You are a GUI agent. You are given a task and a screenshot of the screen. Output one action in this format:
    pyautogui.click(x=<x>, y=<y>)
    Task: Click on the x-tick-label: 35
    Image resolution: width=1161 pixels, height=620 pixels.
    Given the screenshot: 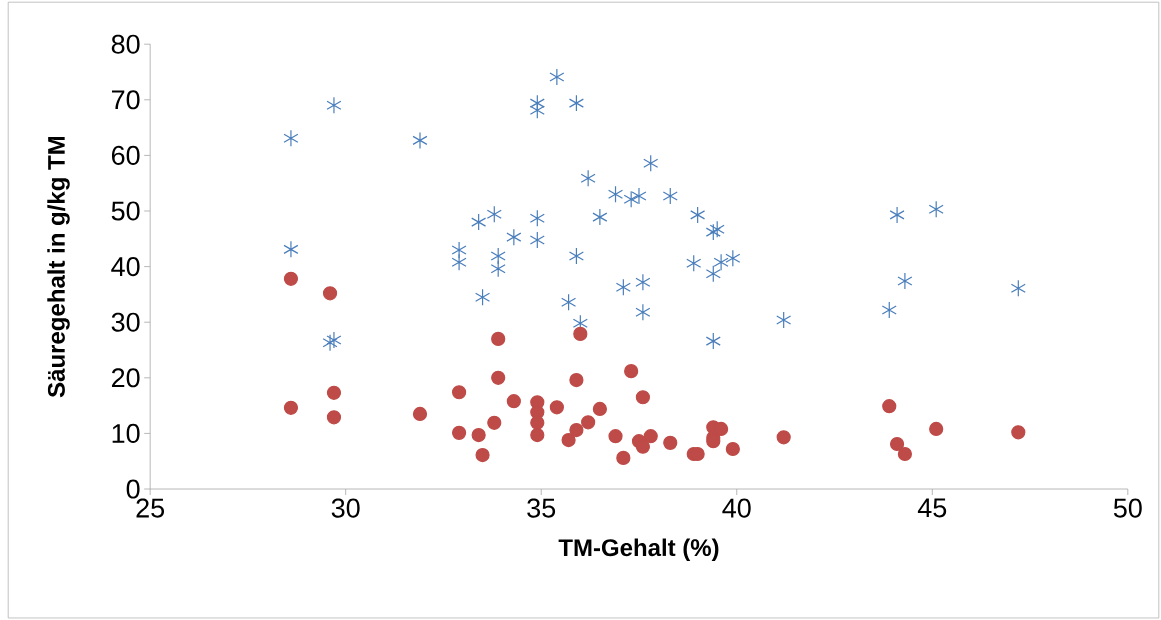 What is the action you would take?
    pyautogui.click(x=541, y=508)
    